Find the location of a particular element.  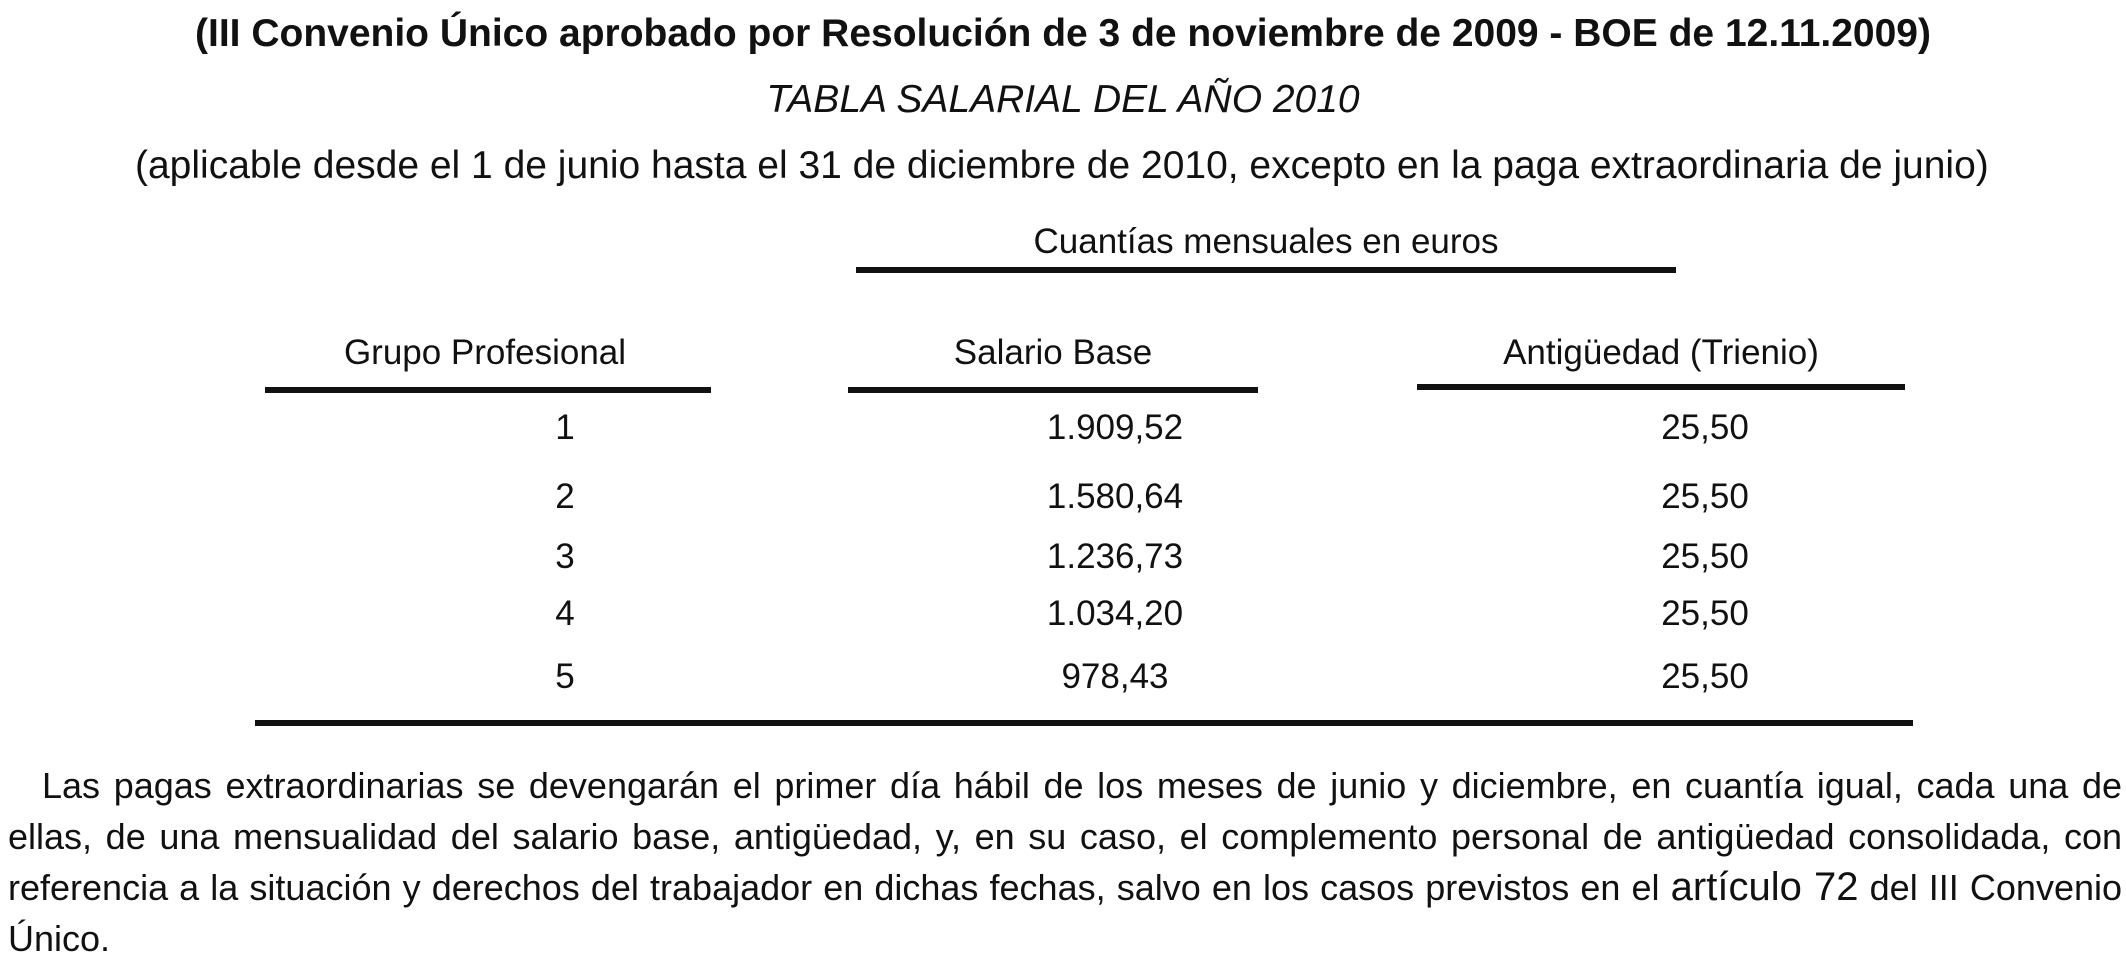

cell-salario-base: 1.909,52 is located at coordinates (1115, 427).